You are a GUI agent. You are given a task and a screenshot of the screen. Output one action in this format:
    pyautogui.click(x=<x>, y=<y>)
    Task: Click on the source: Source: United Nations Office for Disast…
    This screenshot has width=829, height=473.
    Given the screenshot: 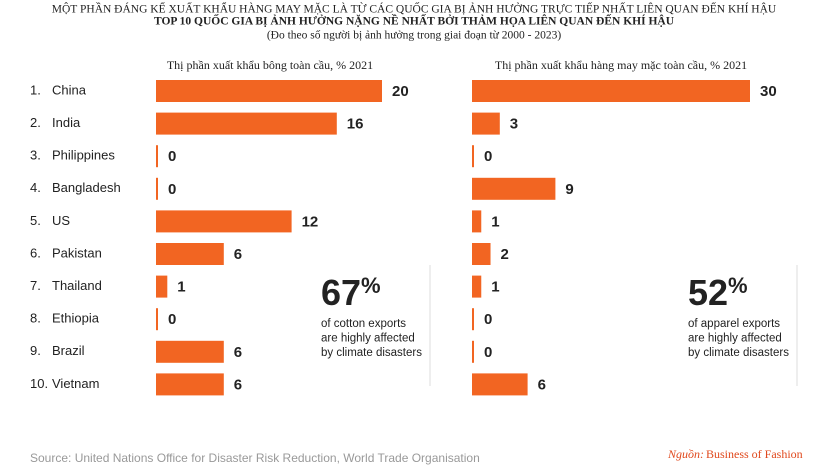 What is the action you would take?
    pyautogui.click(x=255, y=458)
    